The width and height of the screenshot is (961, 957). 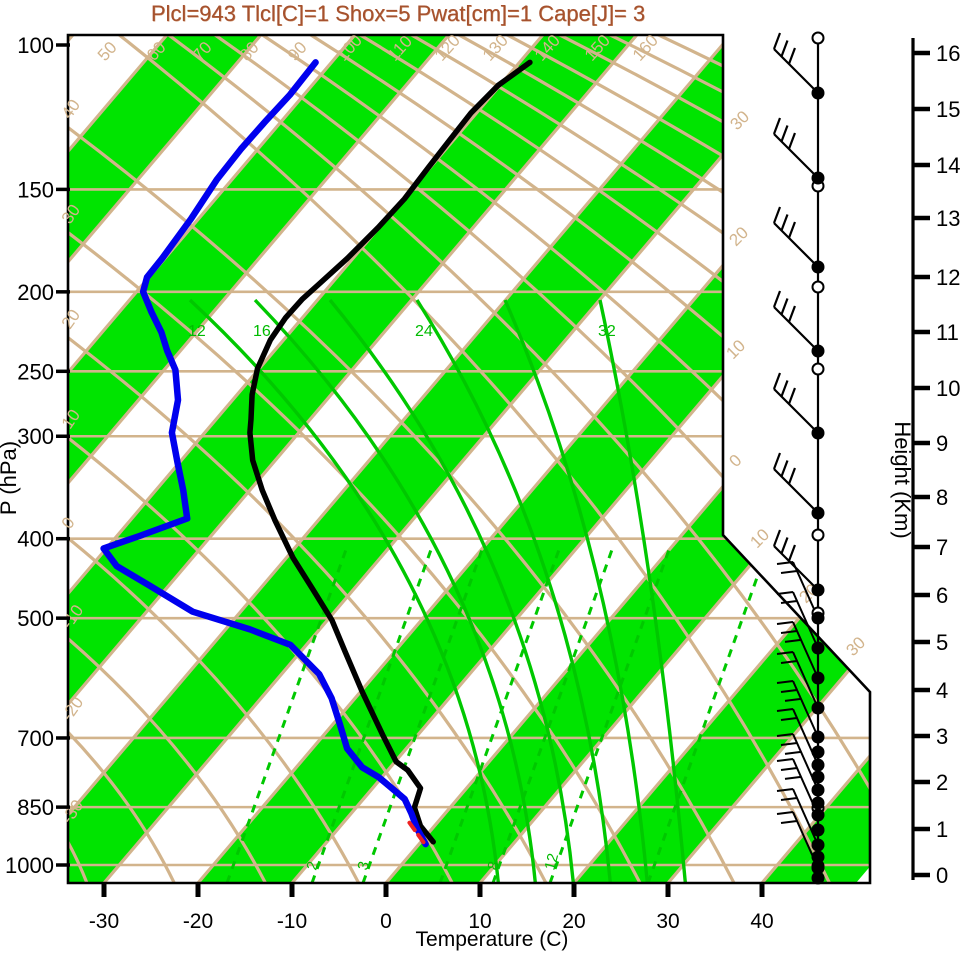 I want to click on svg-text: 90, so click(x=297, y=51).